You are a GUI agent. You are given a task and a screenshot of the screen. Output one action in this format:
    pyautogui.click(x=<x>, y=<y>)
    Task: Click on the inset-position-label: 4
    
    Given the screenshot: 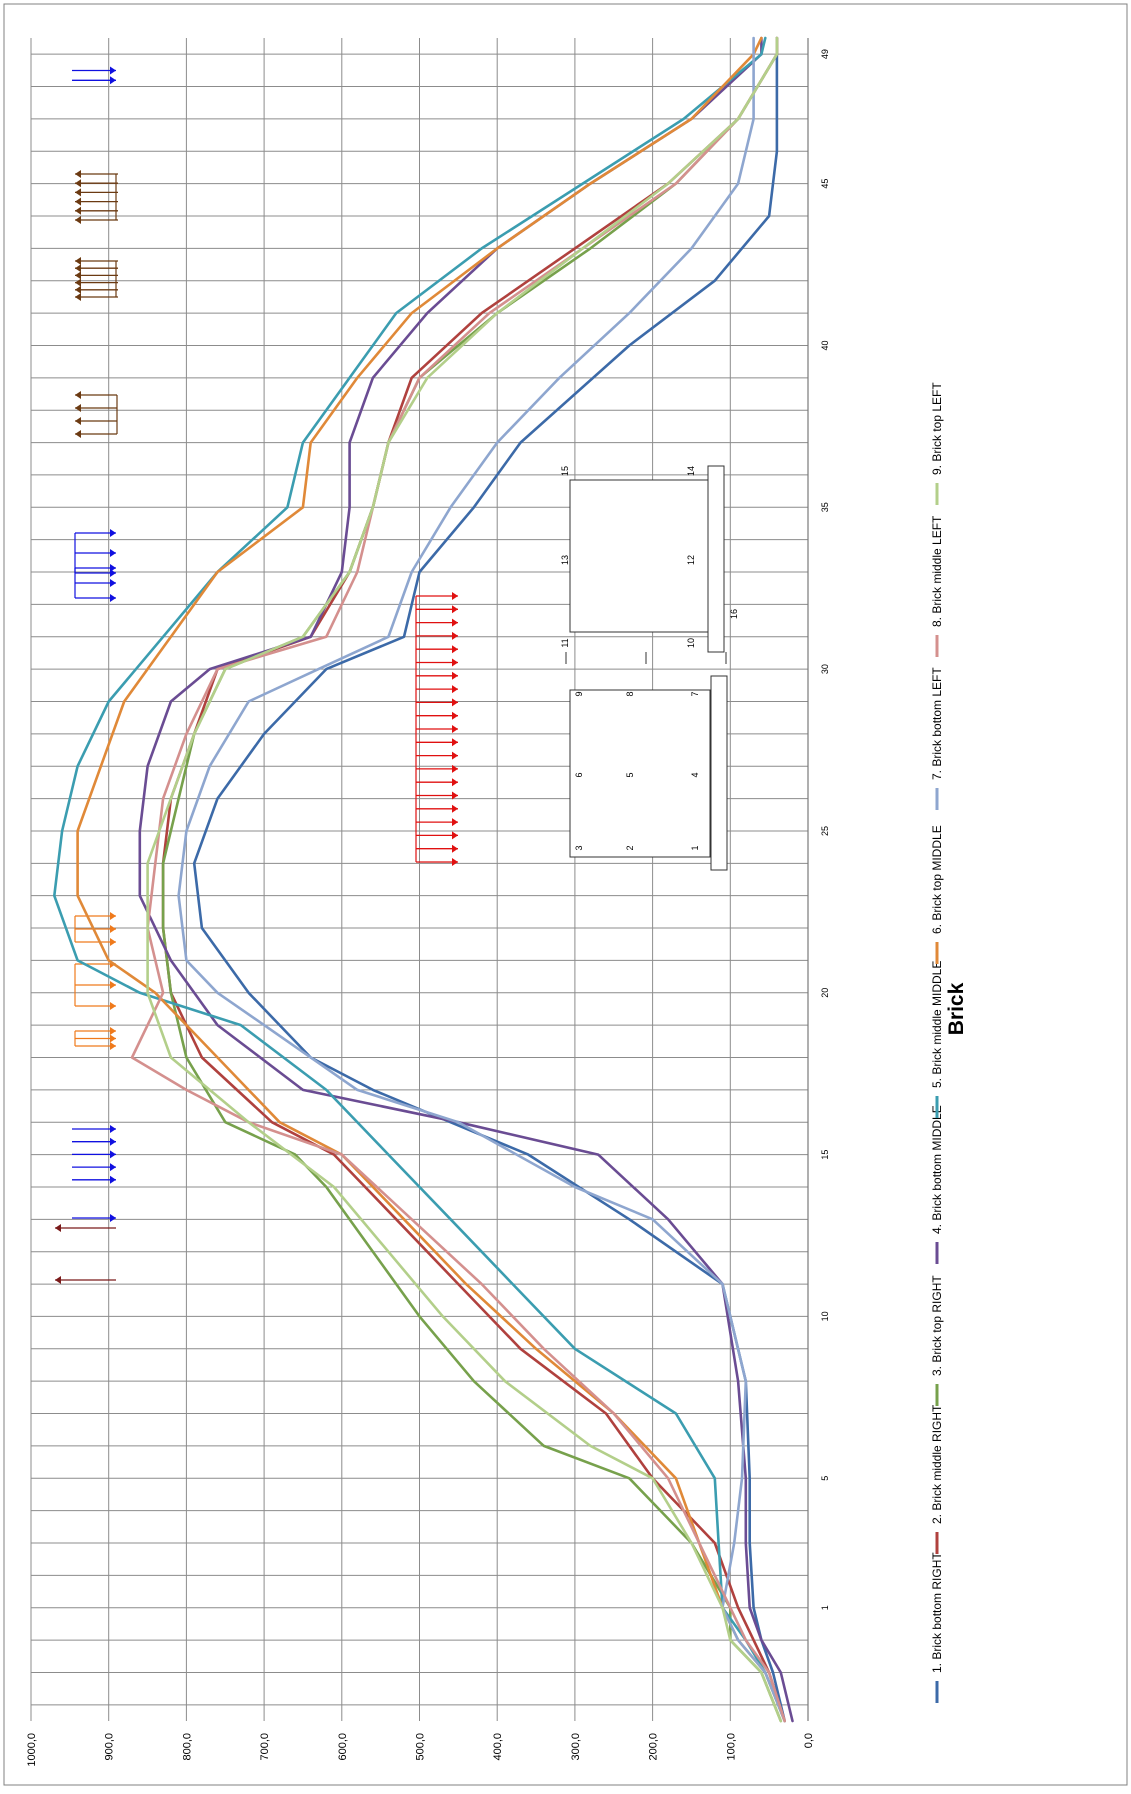 What is the action you would take?
    pyautogui.click(x=695, y=774)
    